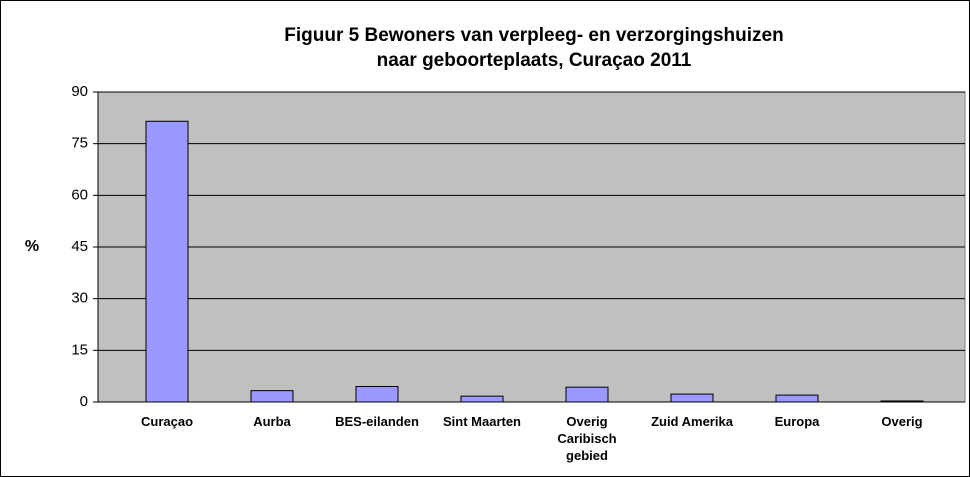 The height and width of the screenshot is (477, 970). Describe the element at coordinates (79, 194) in the screenshot. I see `y-tick-label: 60` at that location.